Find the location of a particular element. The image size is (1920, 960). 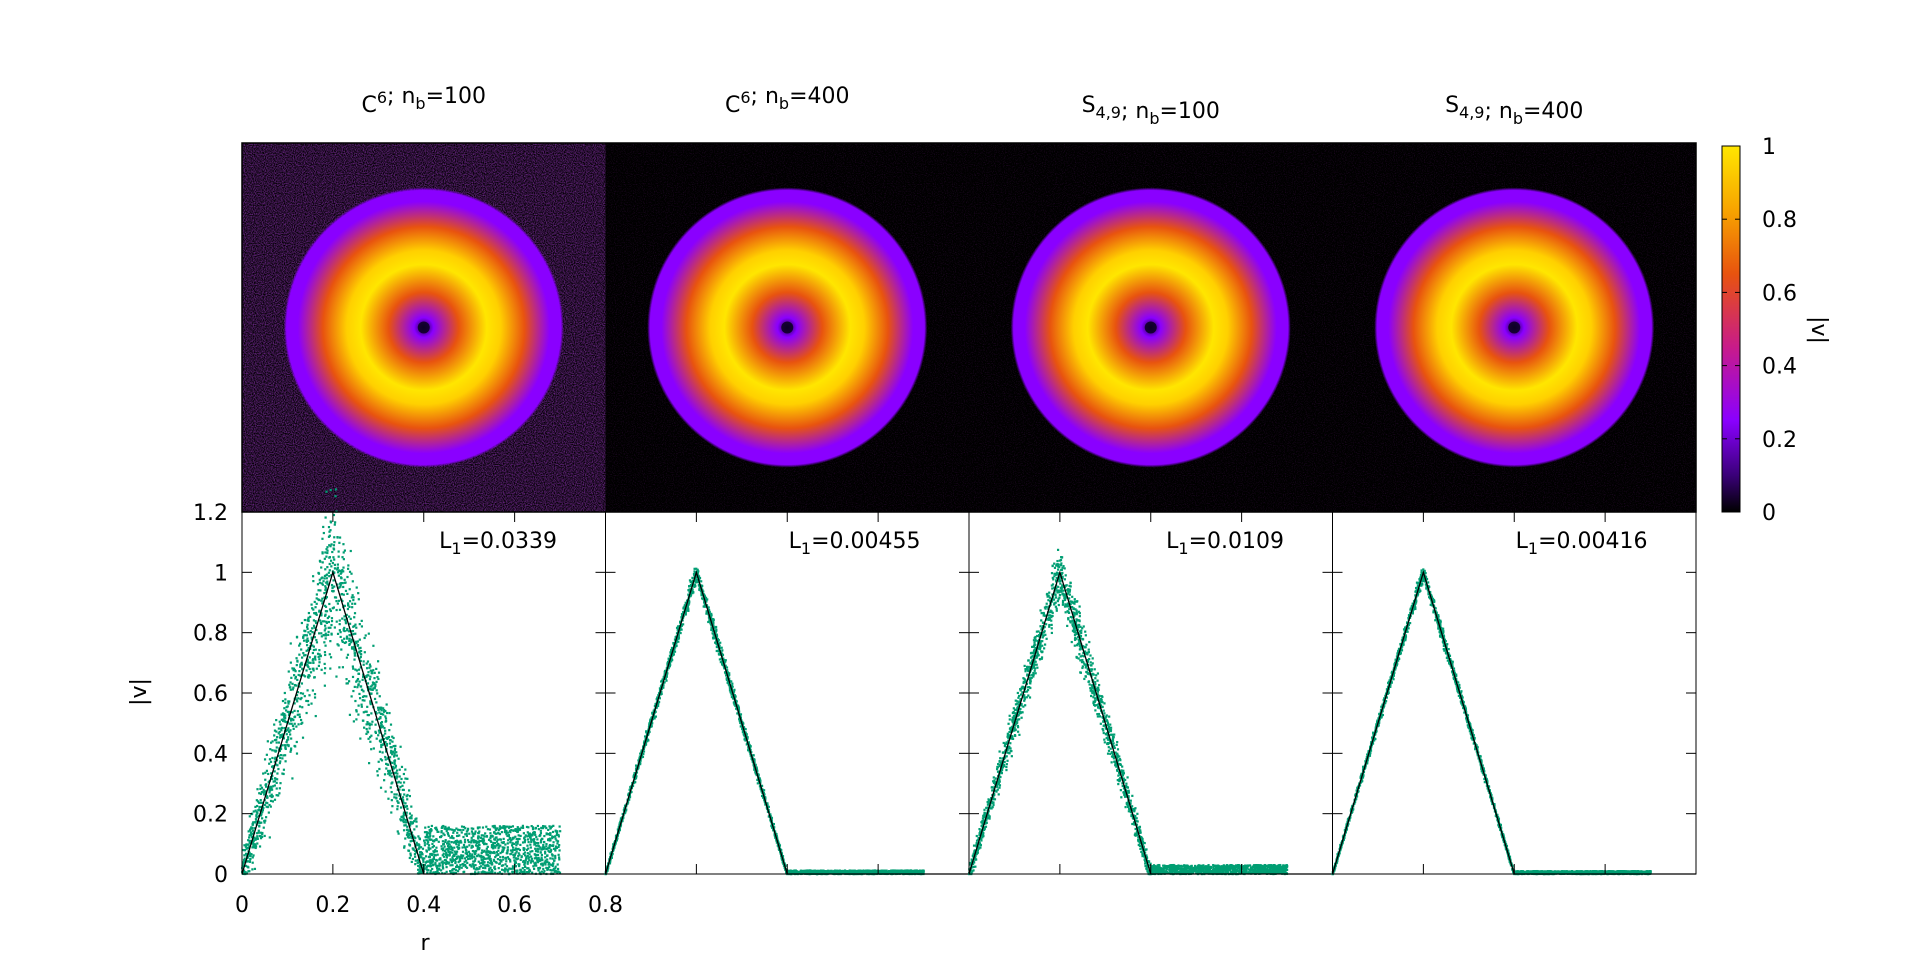

scatter-panel: L1=0.00455 is located at coordinates (787, 693).